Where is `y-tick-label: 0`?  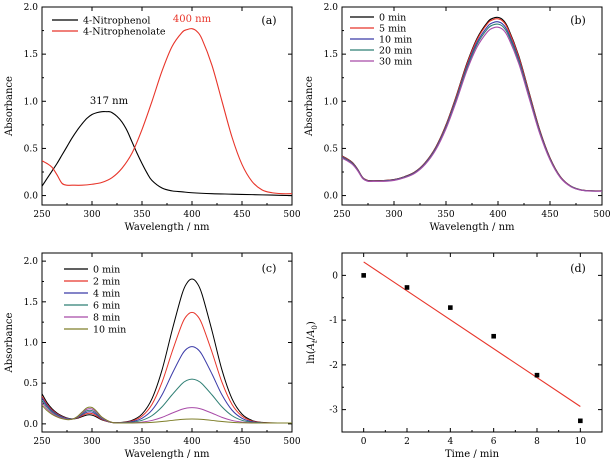 y-tick-label: 0 is located at coordinates (335, 276).